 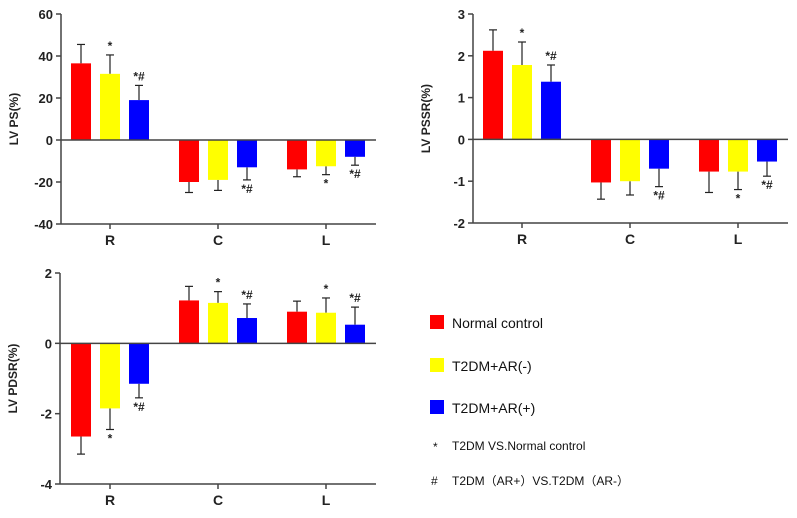 I want to click on legend-label: T2DM+AR(+), so click(x=493, y=408).